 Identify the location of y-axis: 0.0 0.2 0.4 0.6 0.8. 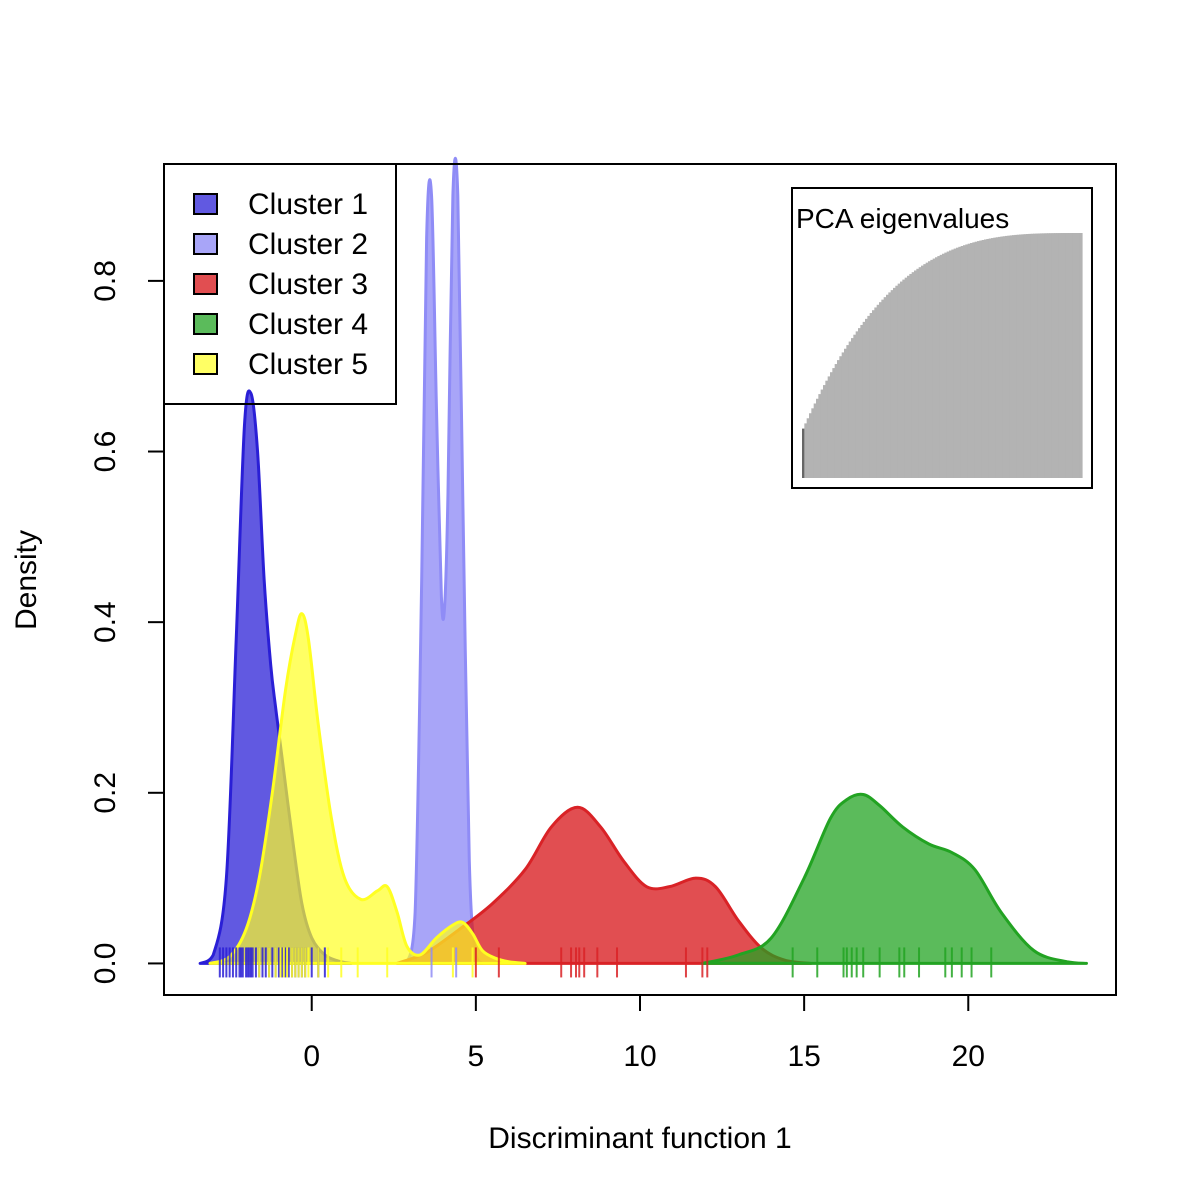
(127, 622).